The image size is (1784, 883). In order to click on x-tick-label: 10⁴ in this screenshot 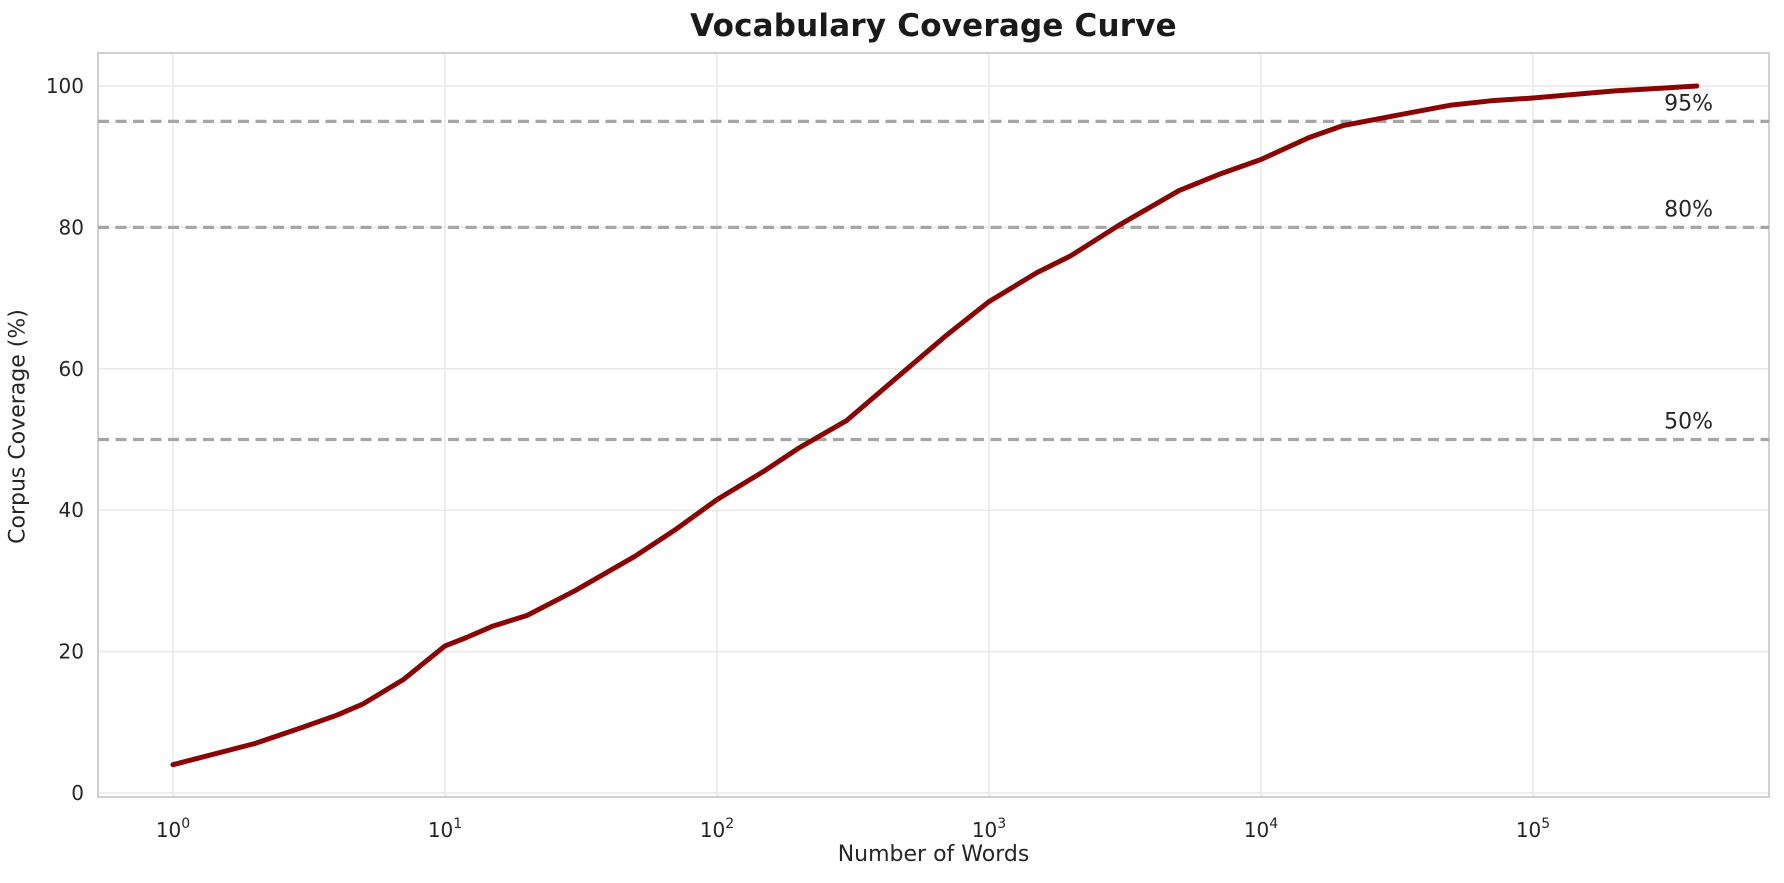, I will do `click(1261, 829)`.